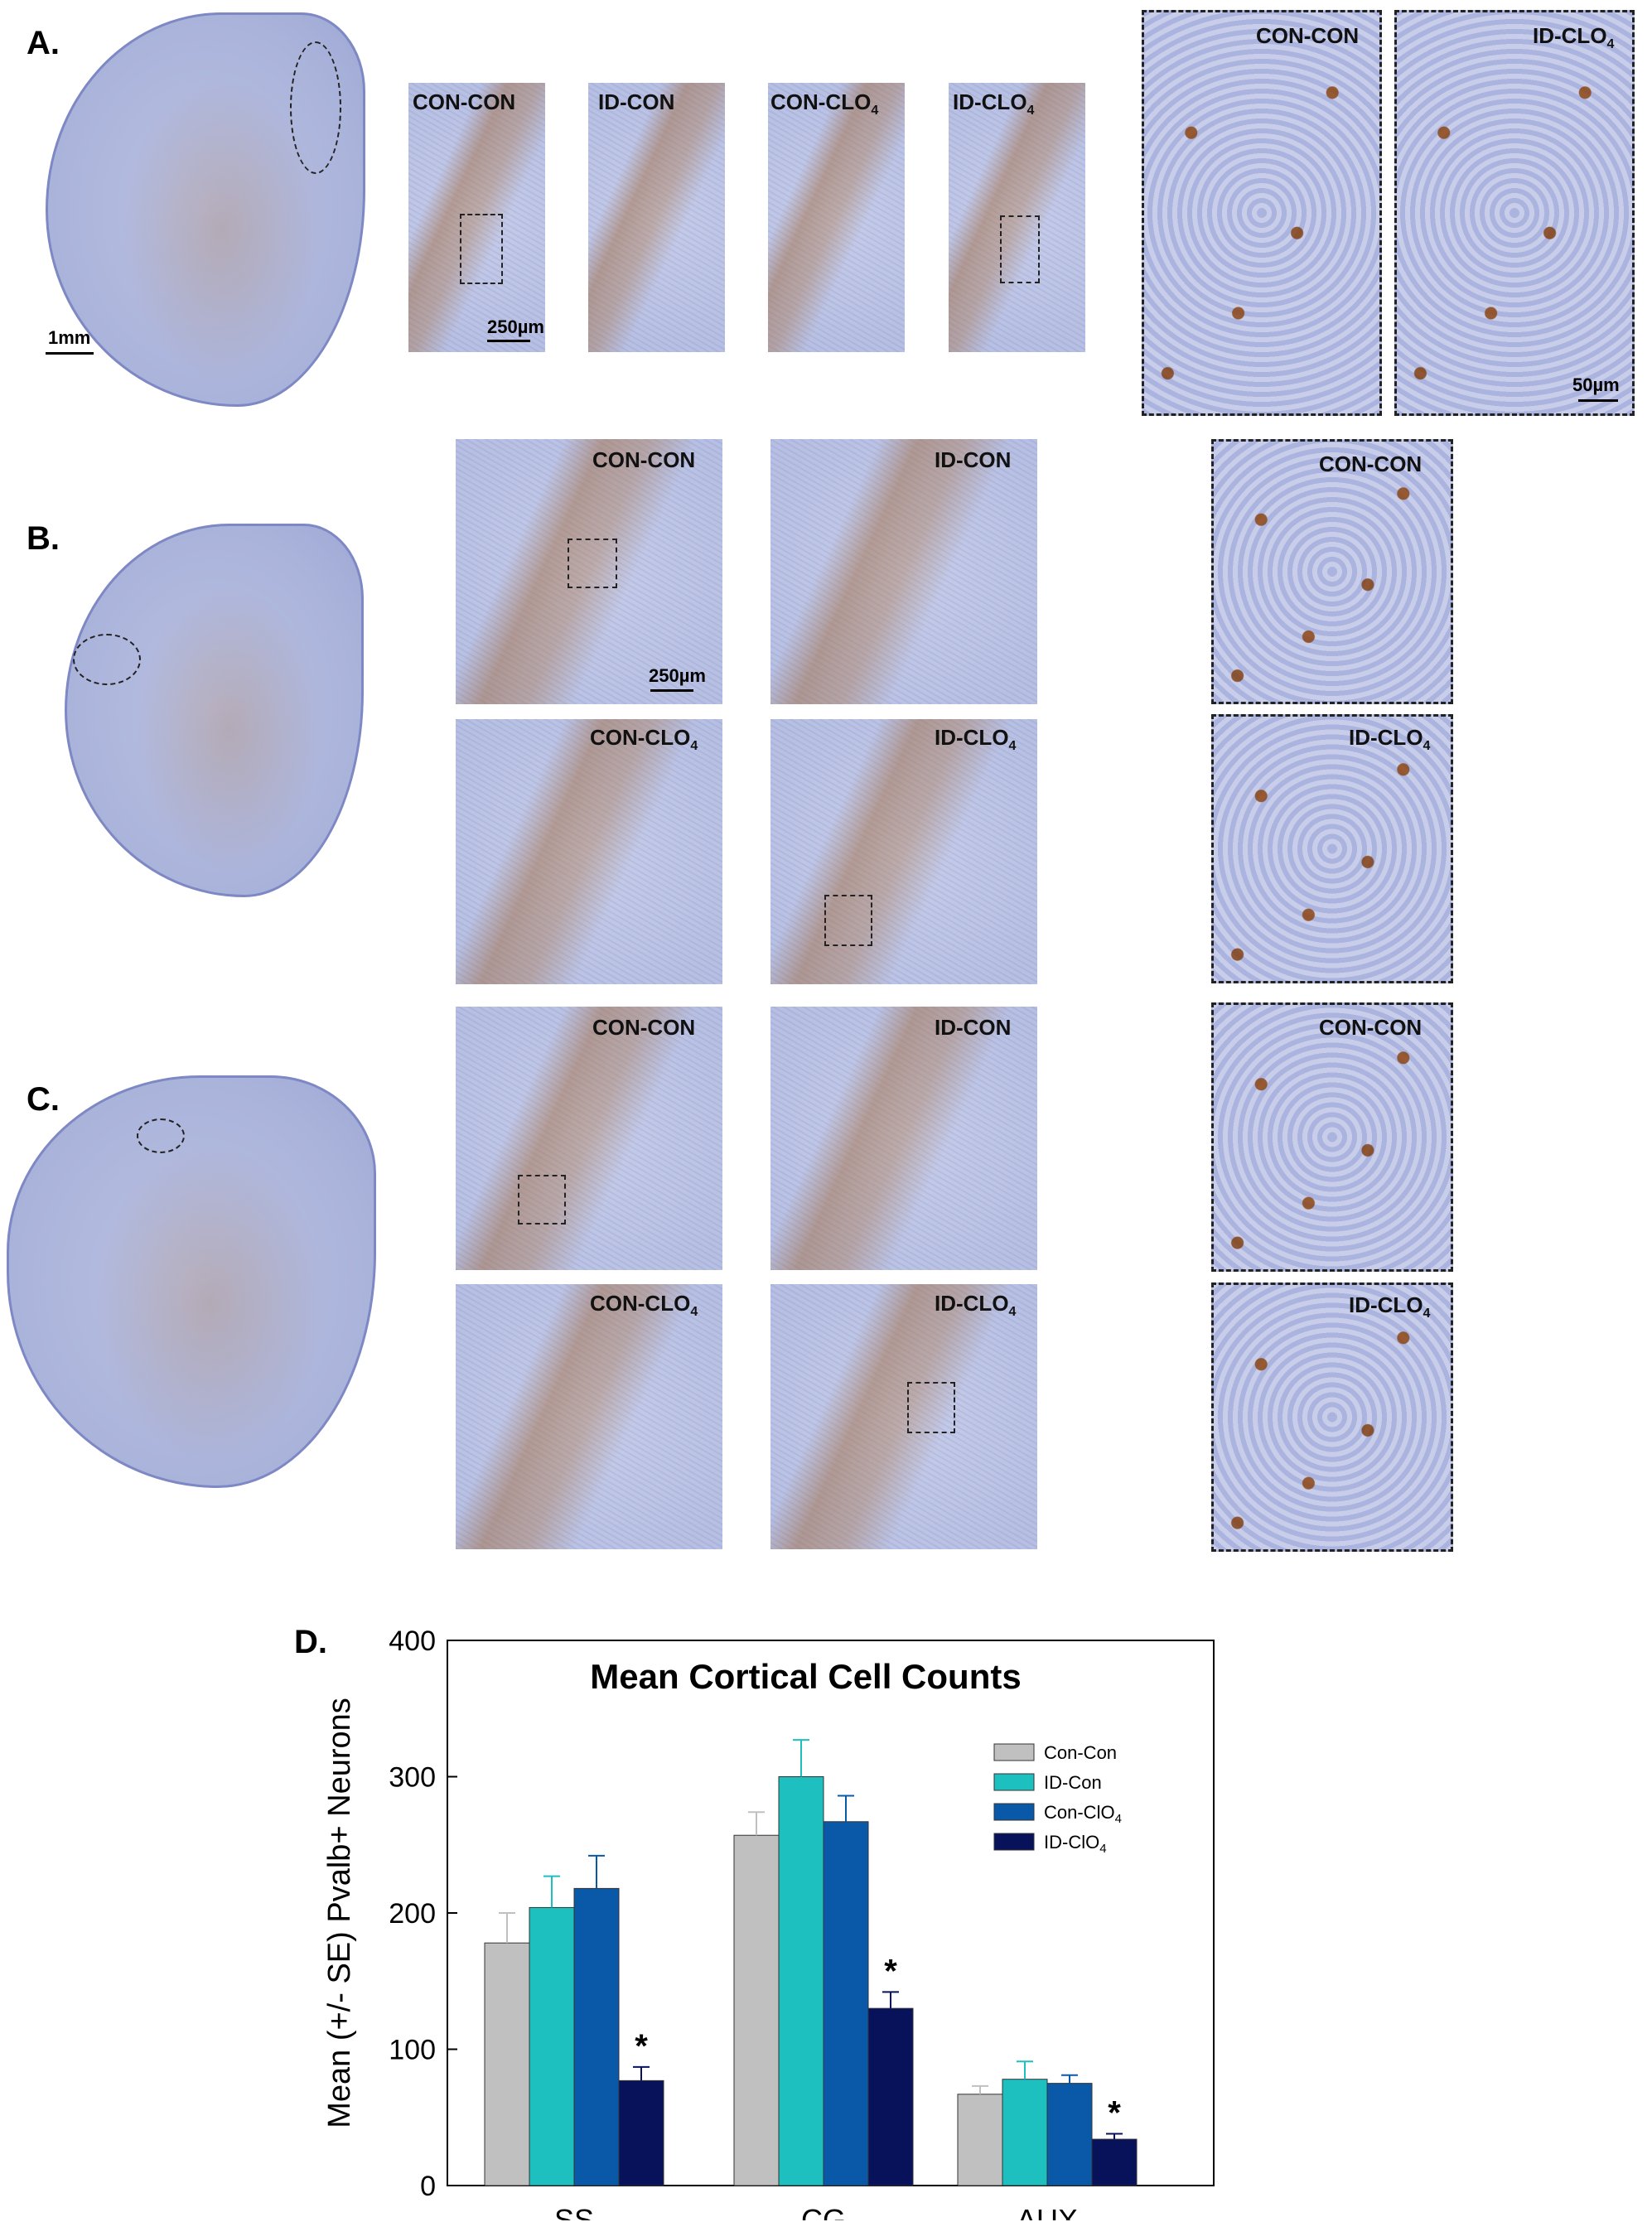 Image resolution: width=1652 pixels, height=2222 pixels. I want to click on panel-a-strip-id-con, so click(656, 217).